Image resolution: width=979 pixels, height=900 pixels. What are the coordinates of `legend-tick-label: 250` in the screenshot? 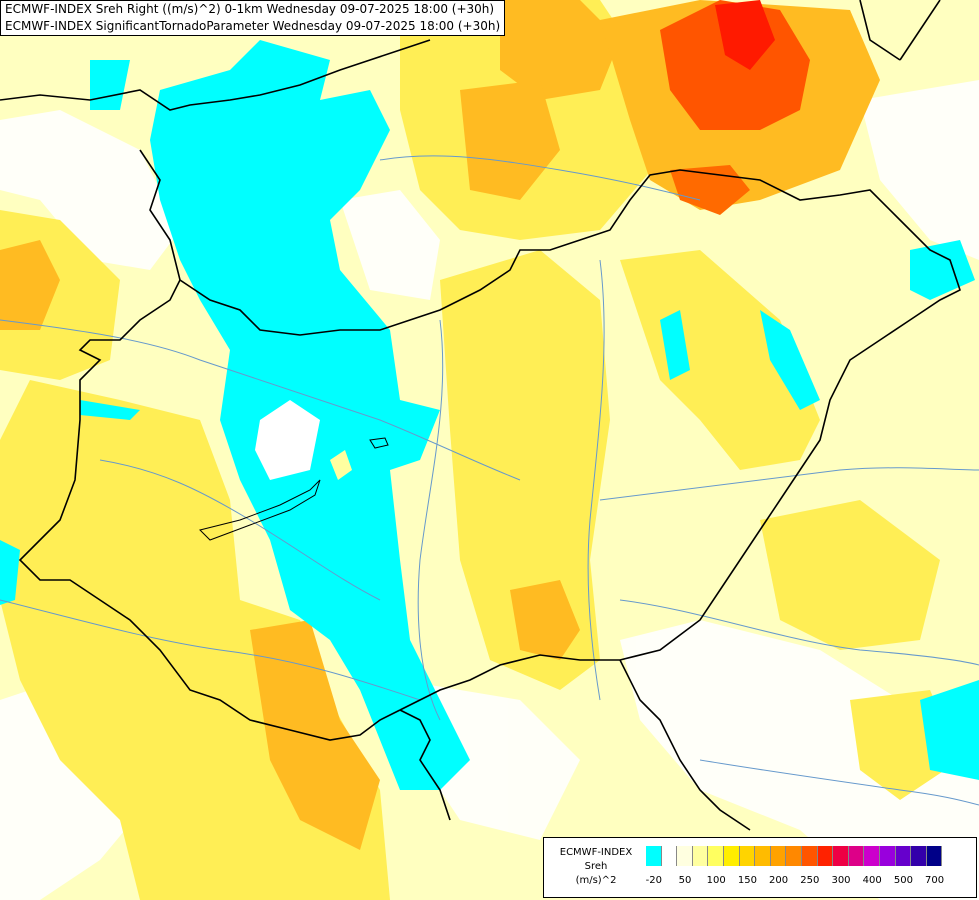 It's located at (810, 880).